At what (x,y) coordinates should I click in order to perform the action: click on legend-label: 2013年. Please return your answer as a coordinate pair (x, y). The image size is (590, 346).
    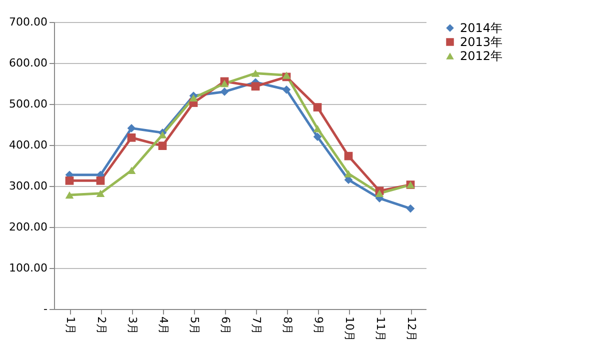
    Looking at the image, I should click on (481, 42).